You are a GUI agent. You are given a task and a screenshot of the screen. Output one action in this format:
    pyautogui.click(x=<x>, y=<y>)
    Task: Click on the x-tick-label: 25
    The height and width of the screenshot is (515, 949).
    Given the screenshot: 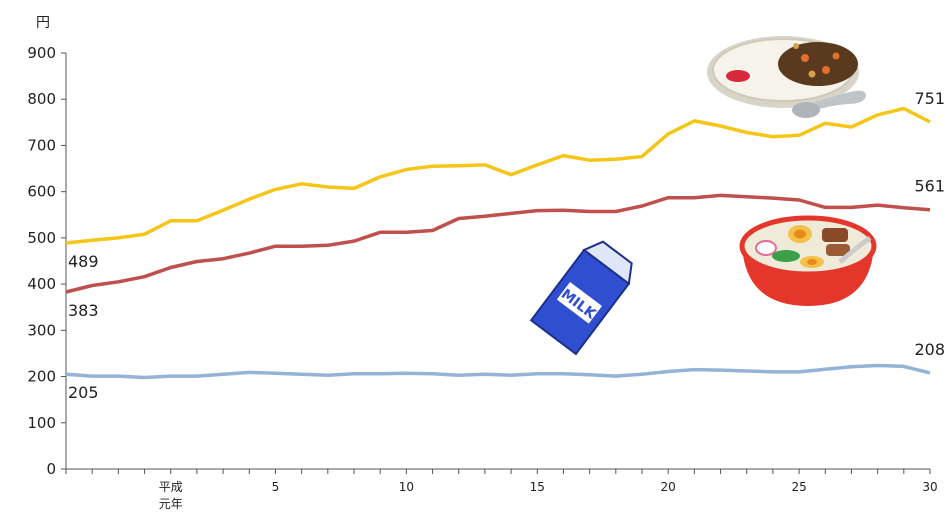 What is the action you would take?
    pyautogui.click(x=798, y=487)
    